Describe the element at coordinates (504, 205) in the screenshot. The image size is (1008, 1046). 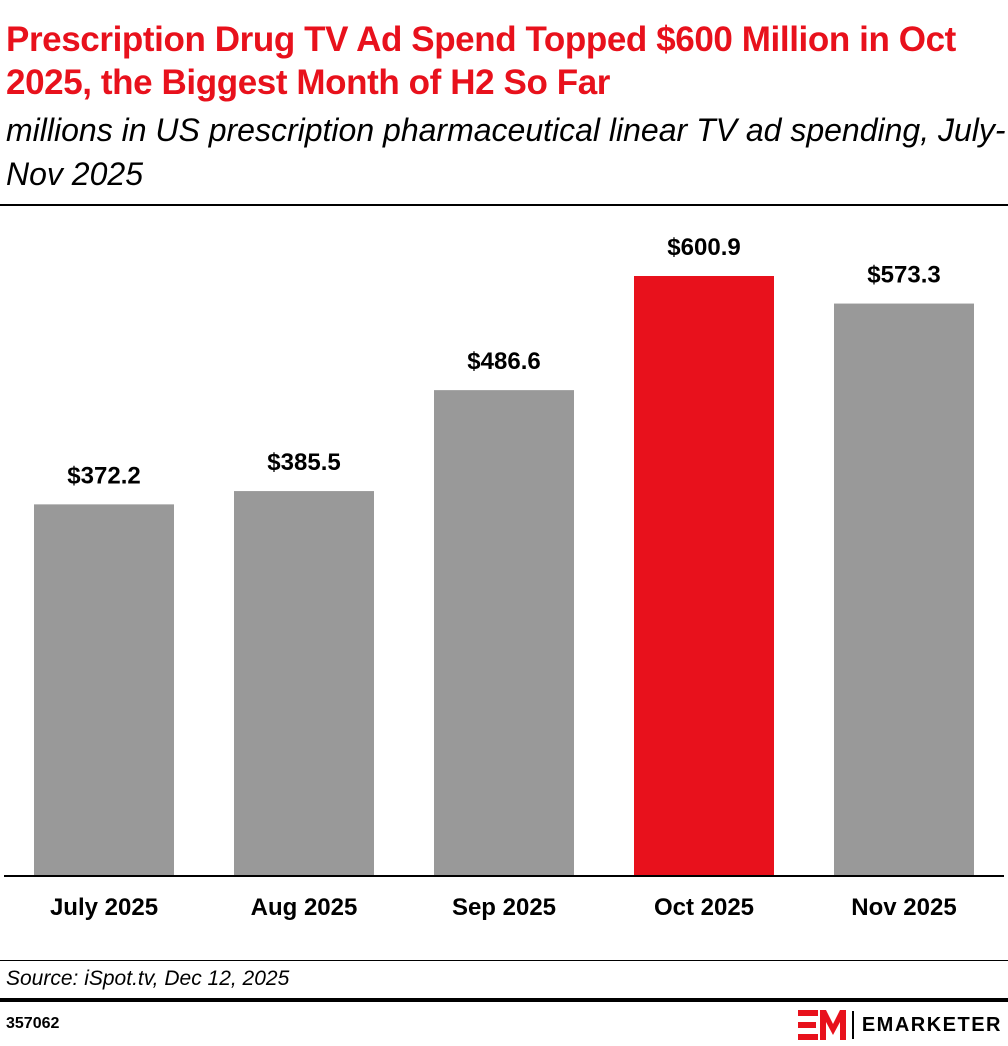
I see `header-divider` at that location.